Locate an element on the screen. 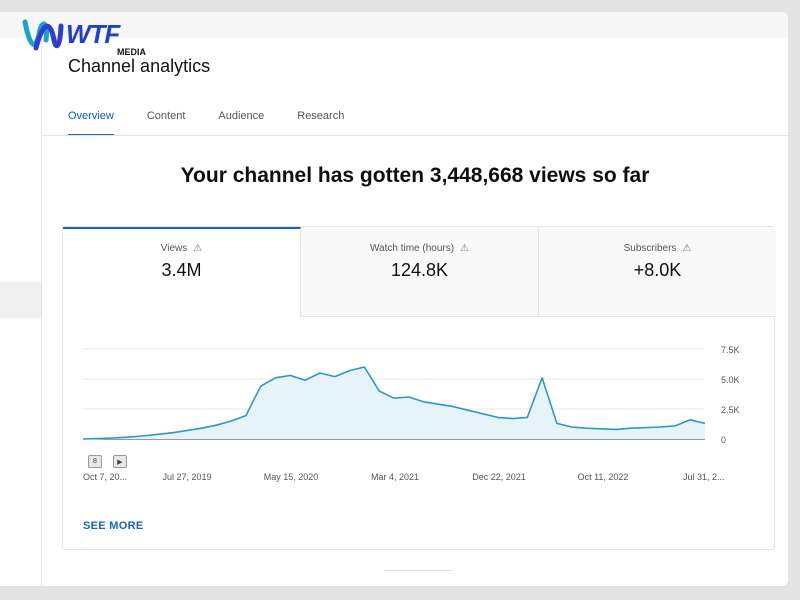 This screenshot has width=800, height=600. play-marker-icon: ▶ is located at coordinates (120, 461).